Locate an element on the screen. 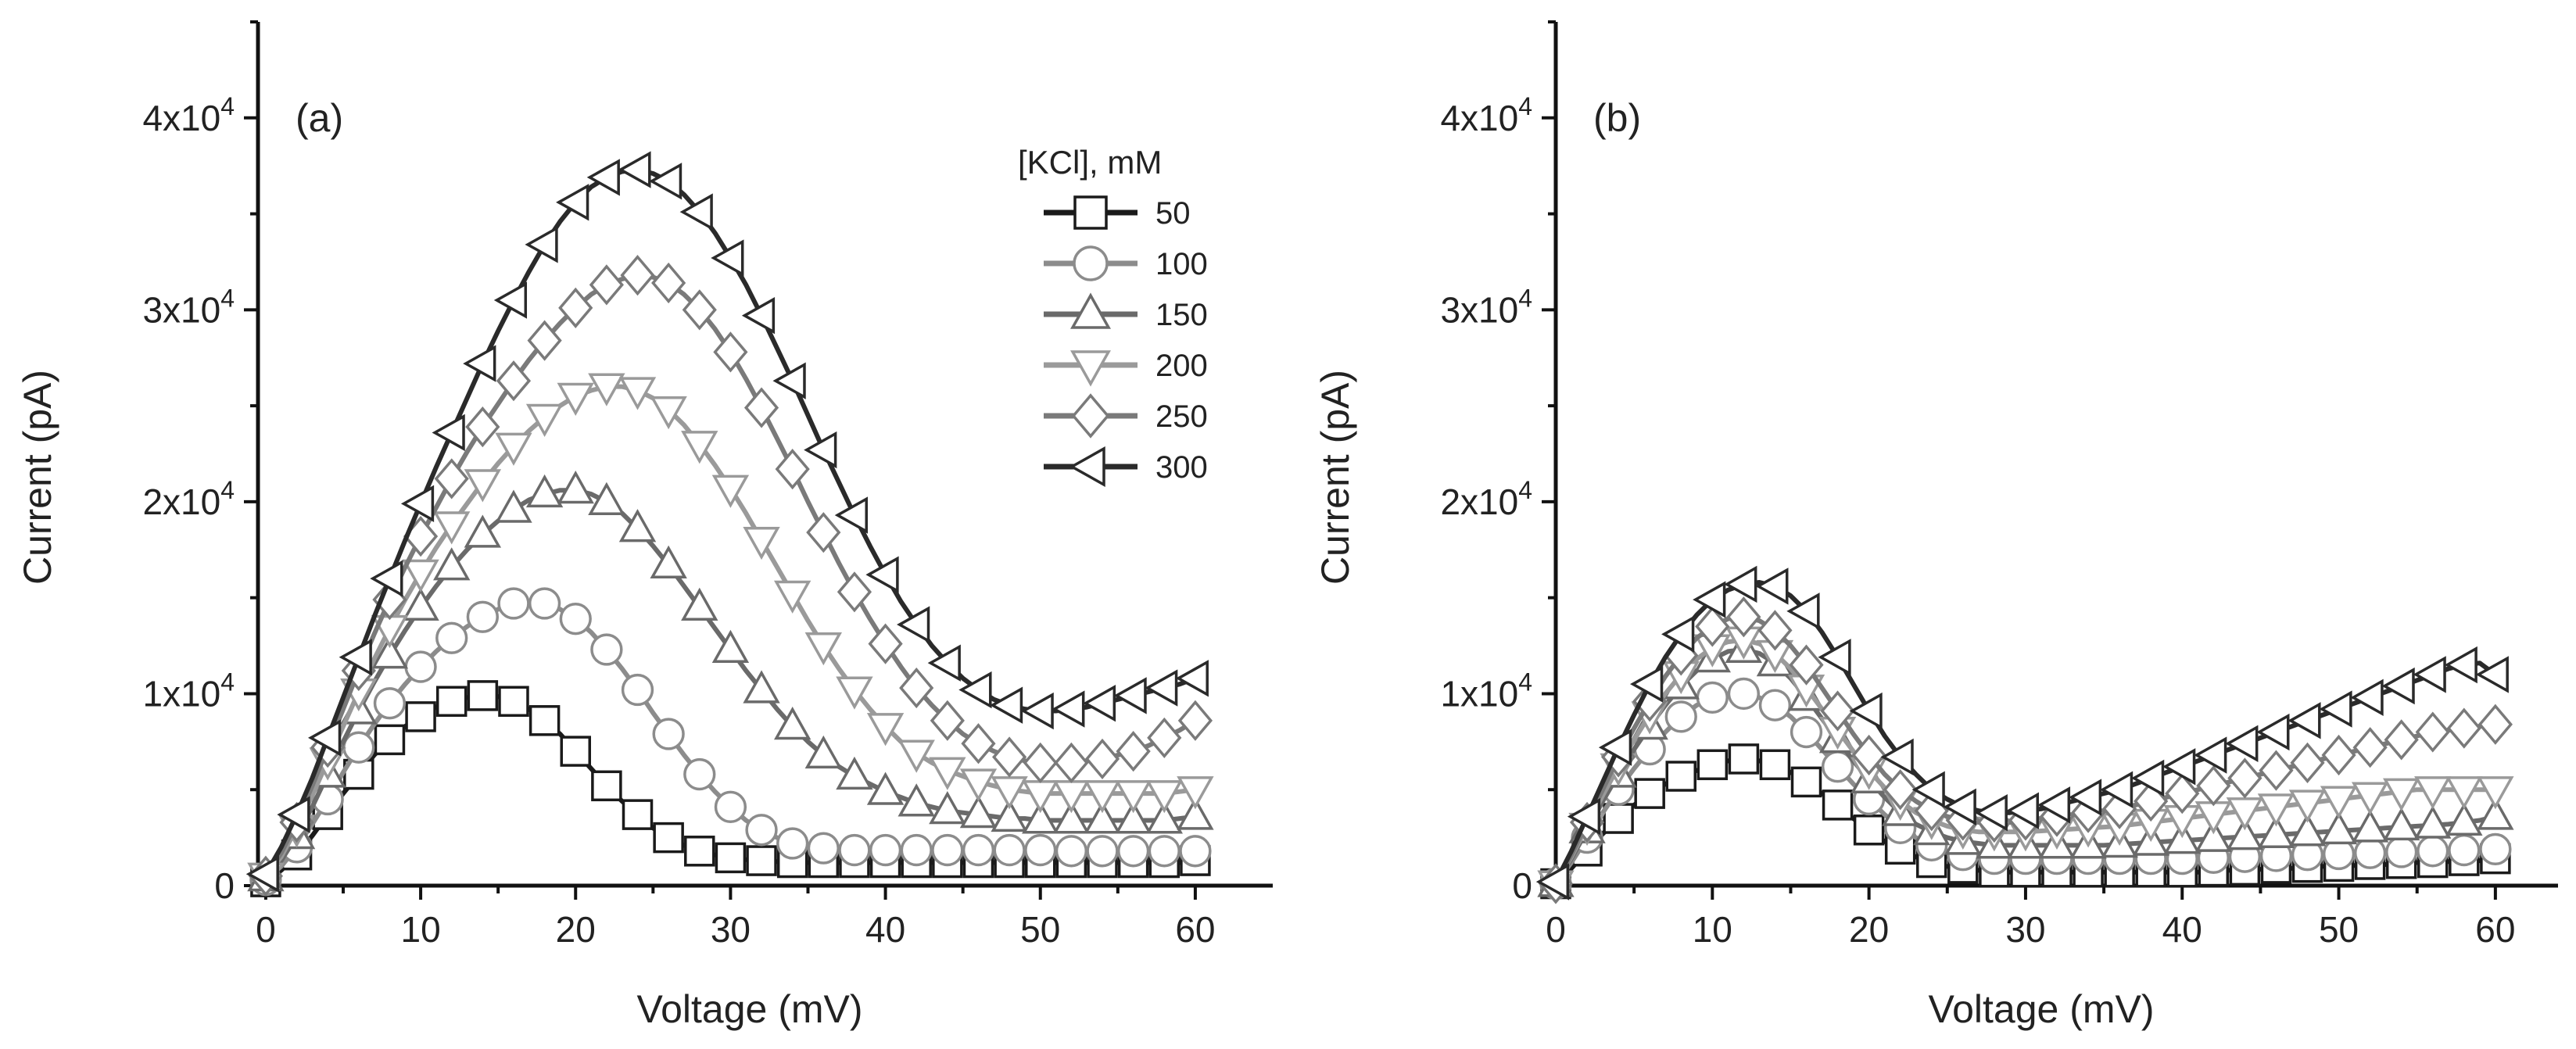 The width and height of the screenshot is (2576, 1049). legend-label: 200 is located at coordinates (1181, 366).